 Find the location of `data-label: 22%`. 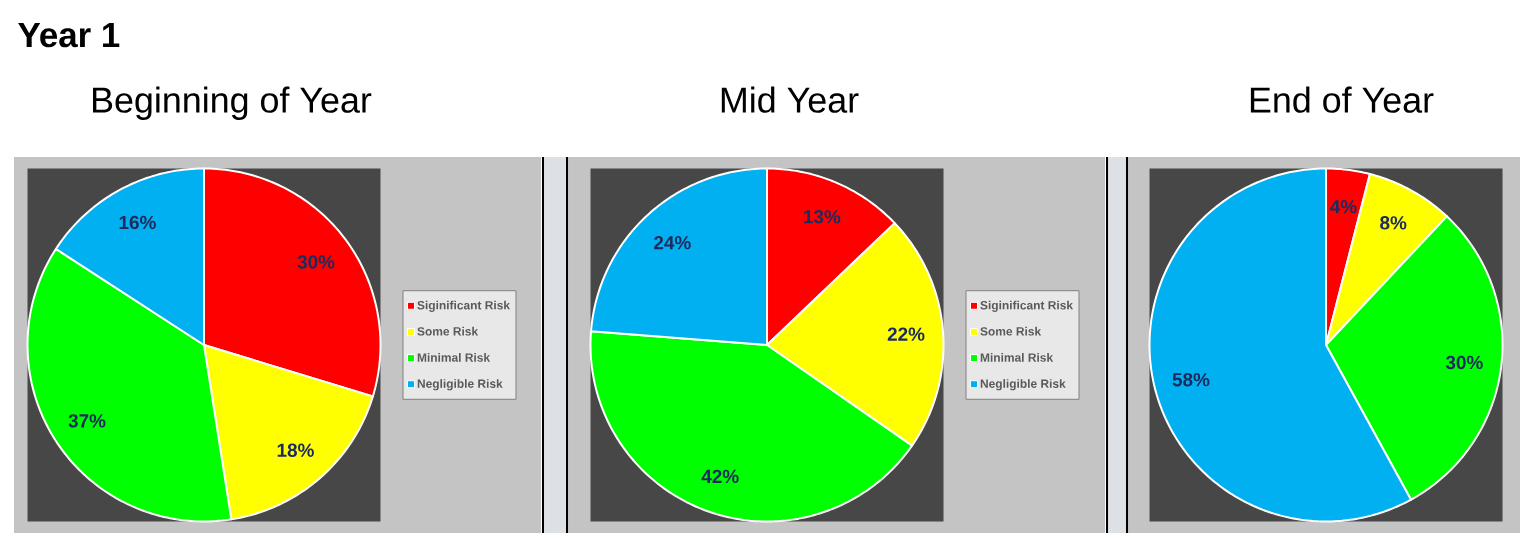

data-label: 22% is located at coordinates (906, 334).